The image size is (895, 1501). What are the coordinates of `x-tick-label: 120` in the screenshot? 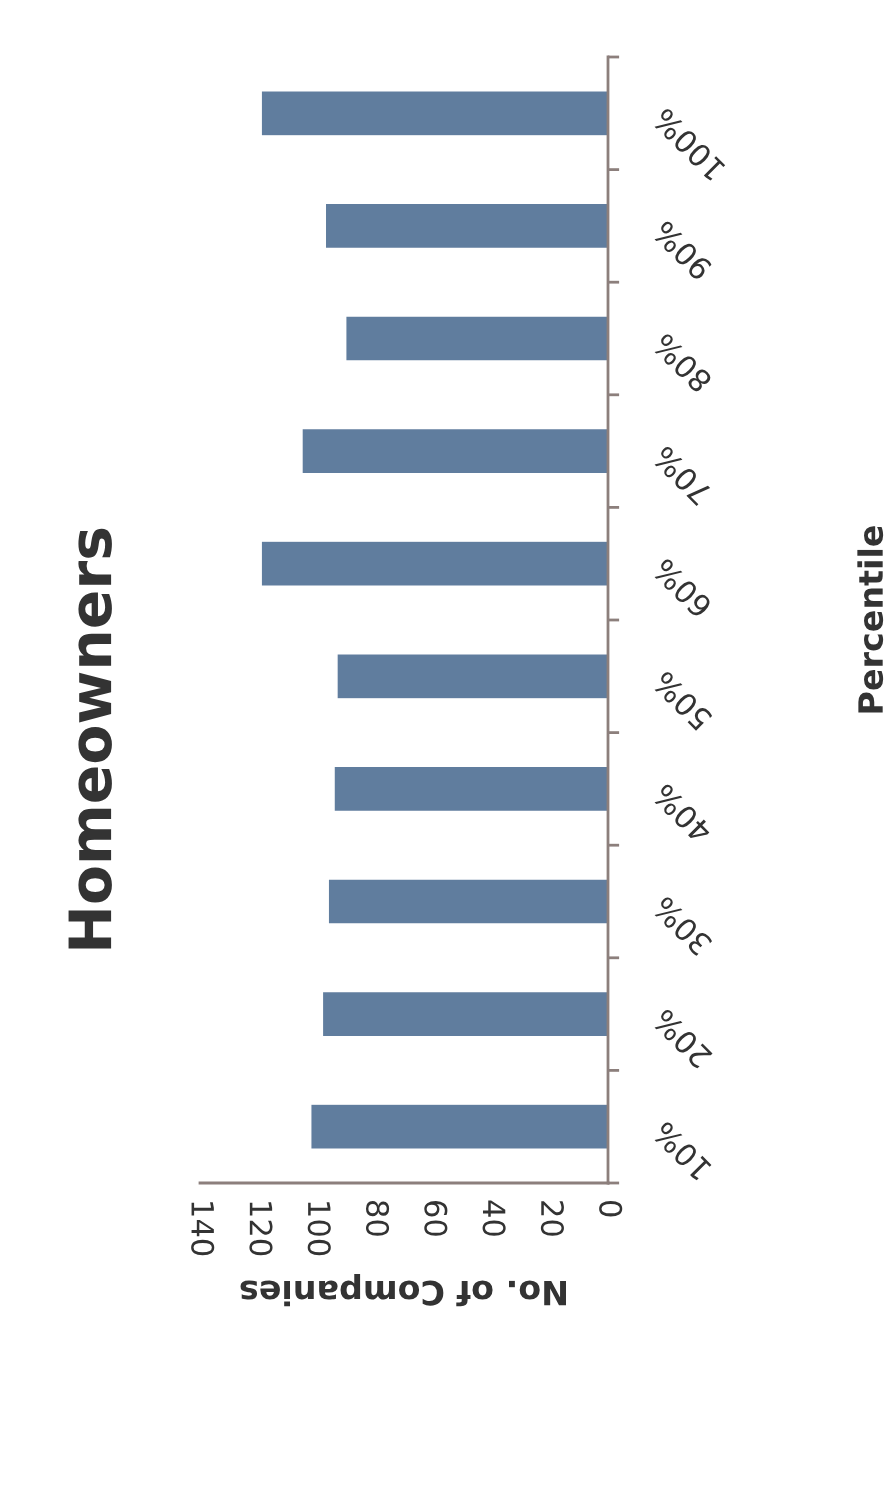 It's located at (261, 1229).